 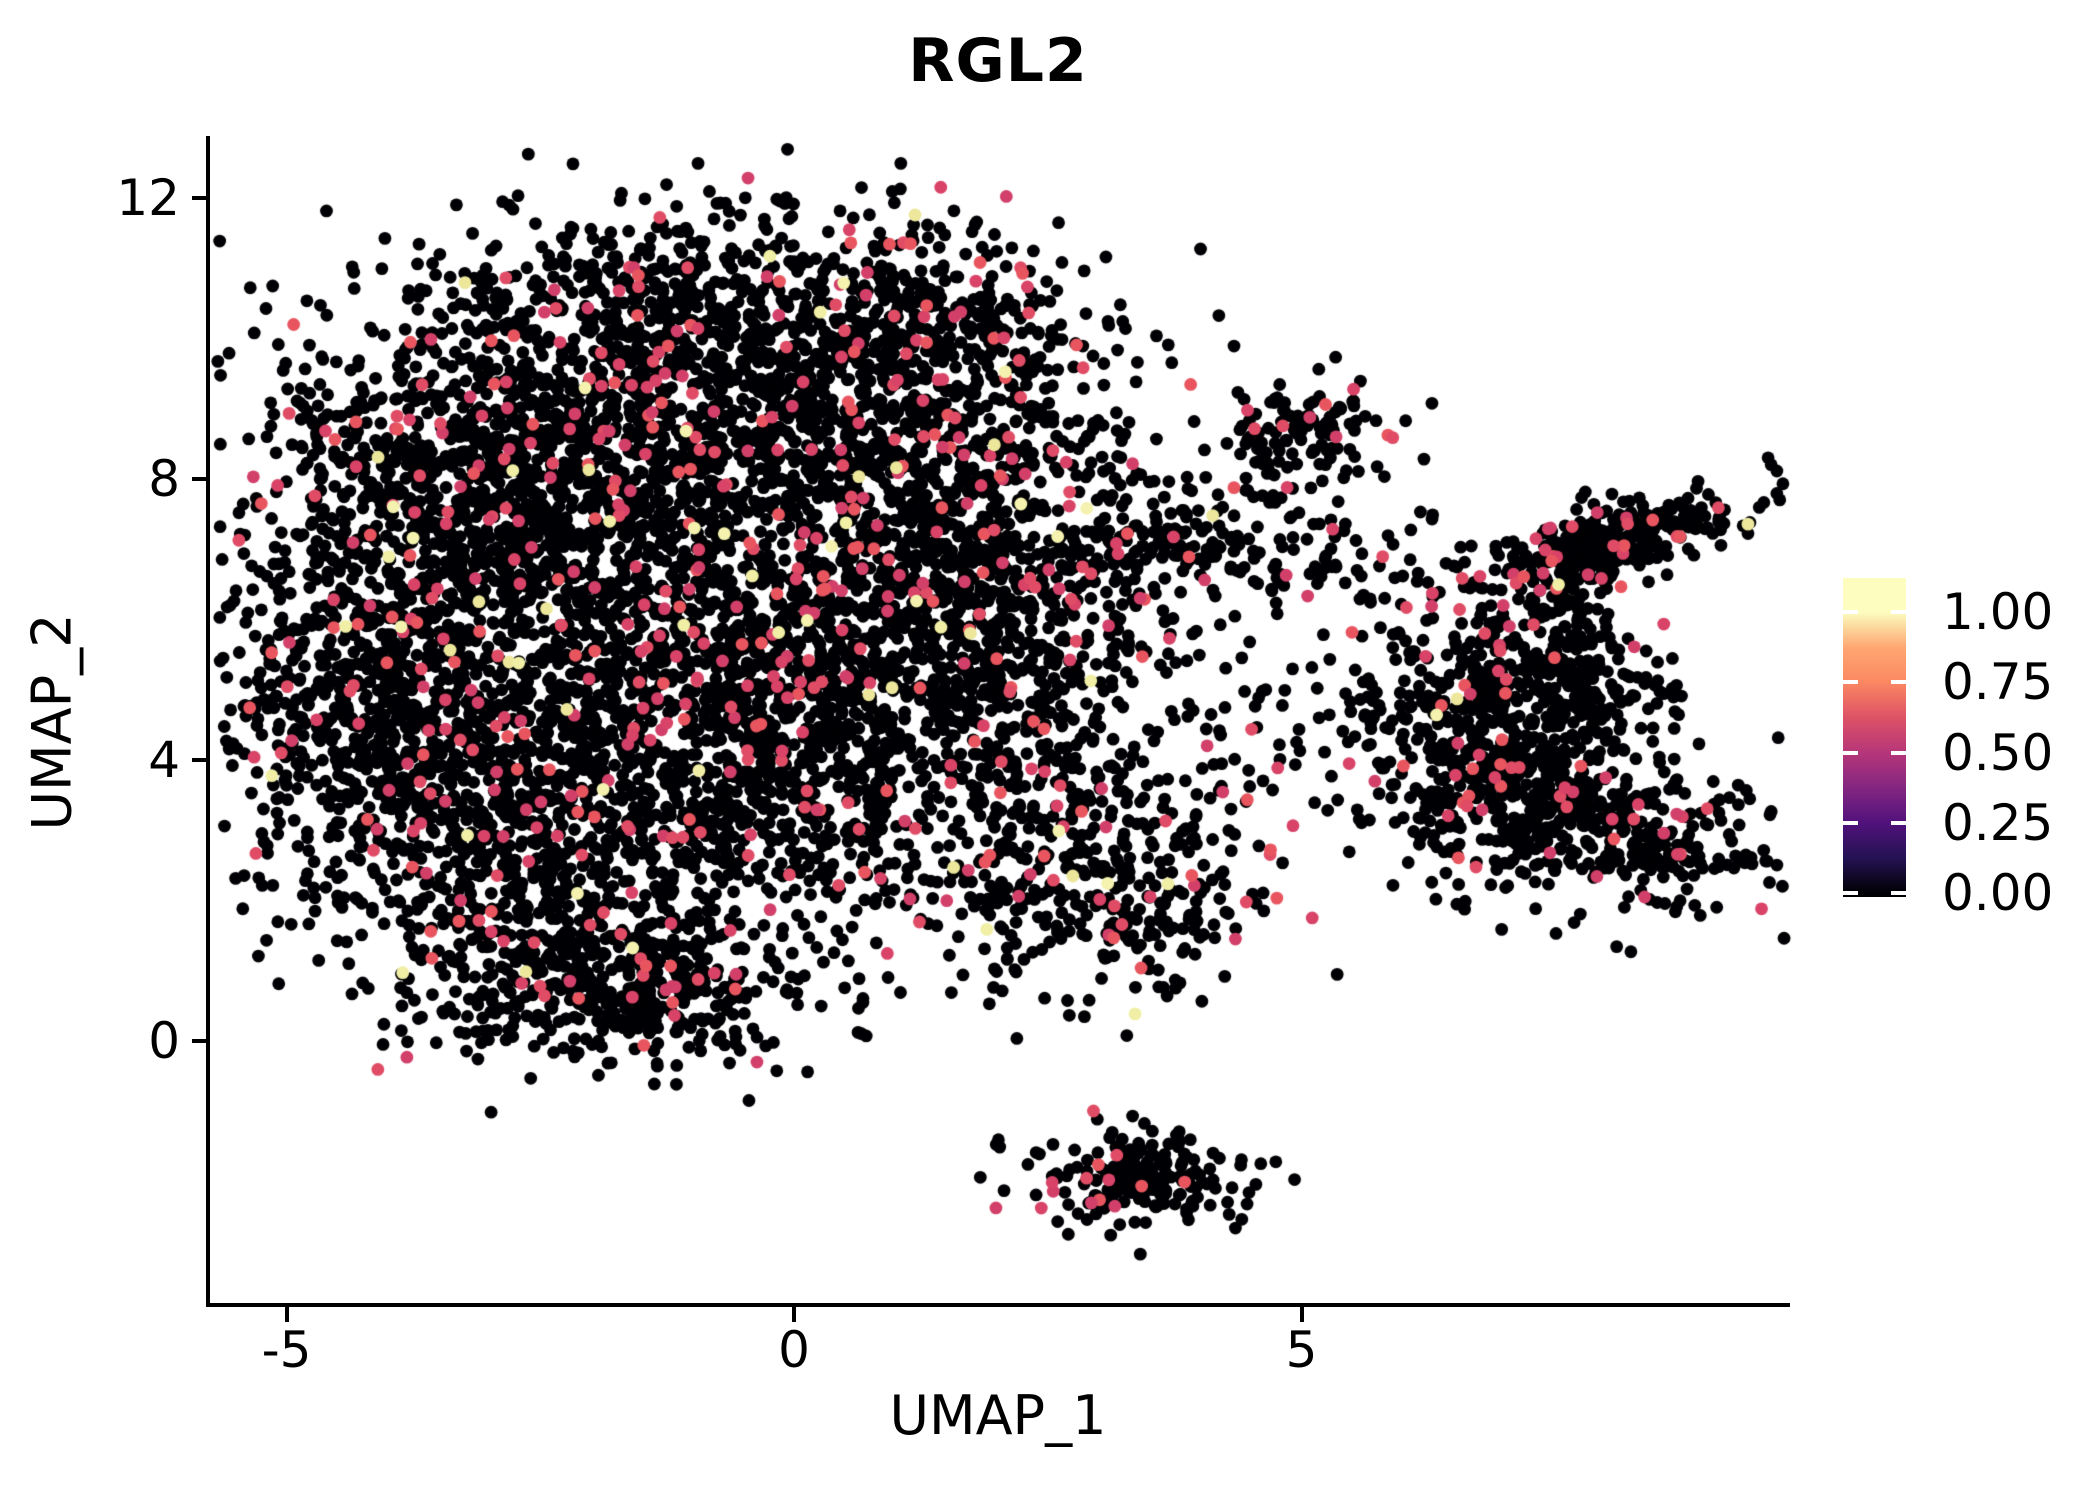 What do you see at coordinates (1301, 1350) in the screenshot?
I see `x-tick-label: 5` at bounding box center [1301, 1350].